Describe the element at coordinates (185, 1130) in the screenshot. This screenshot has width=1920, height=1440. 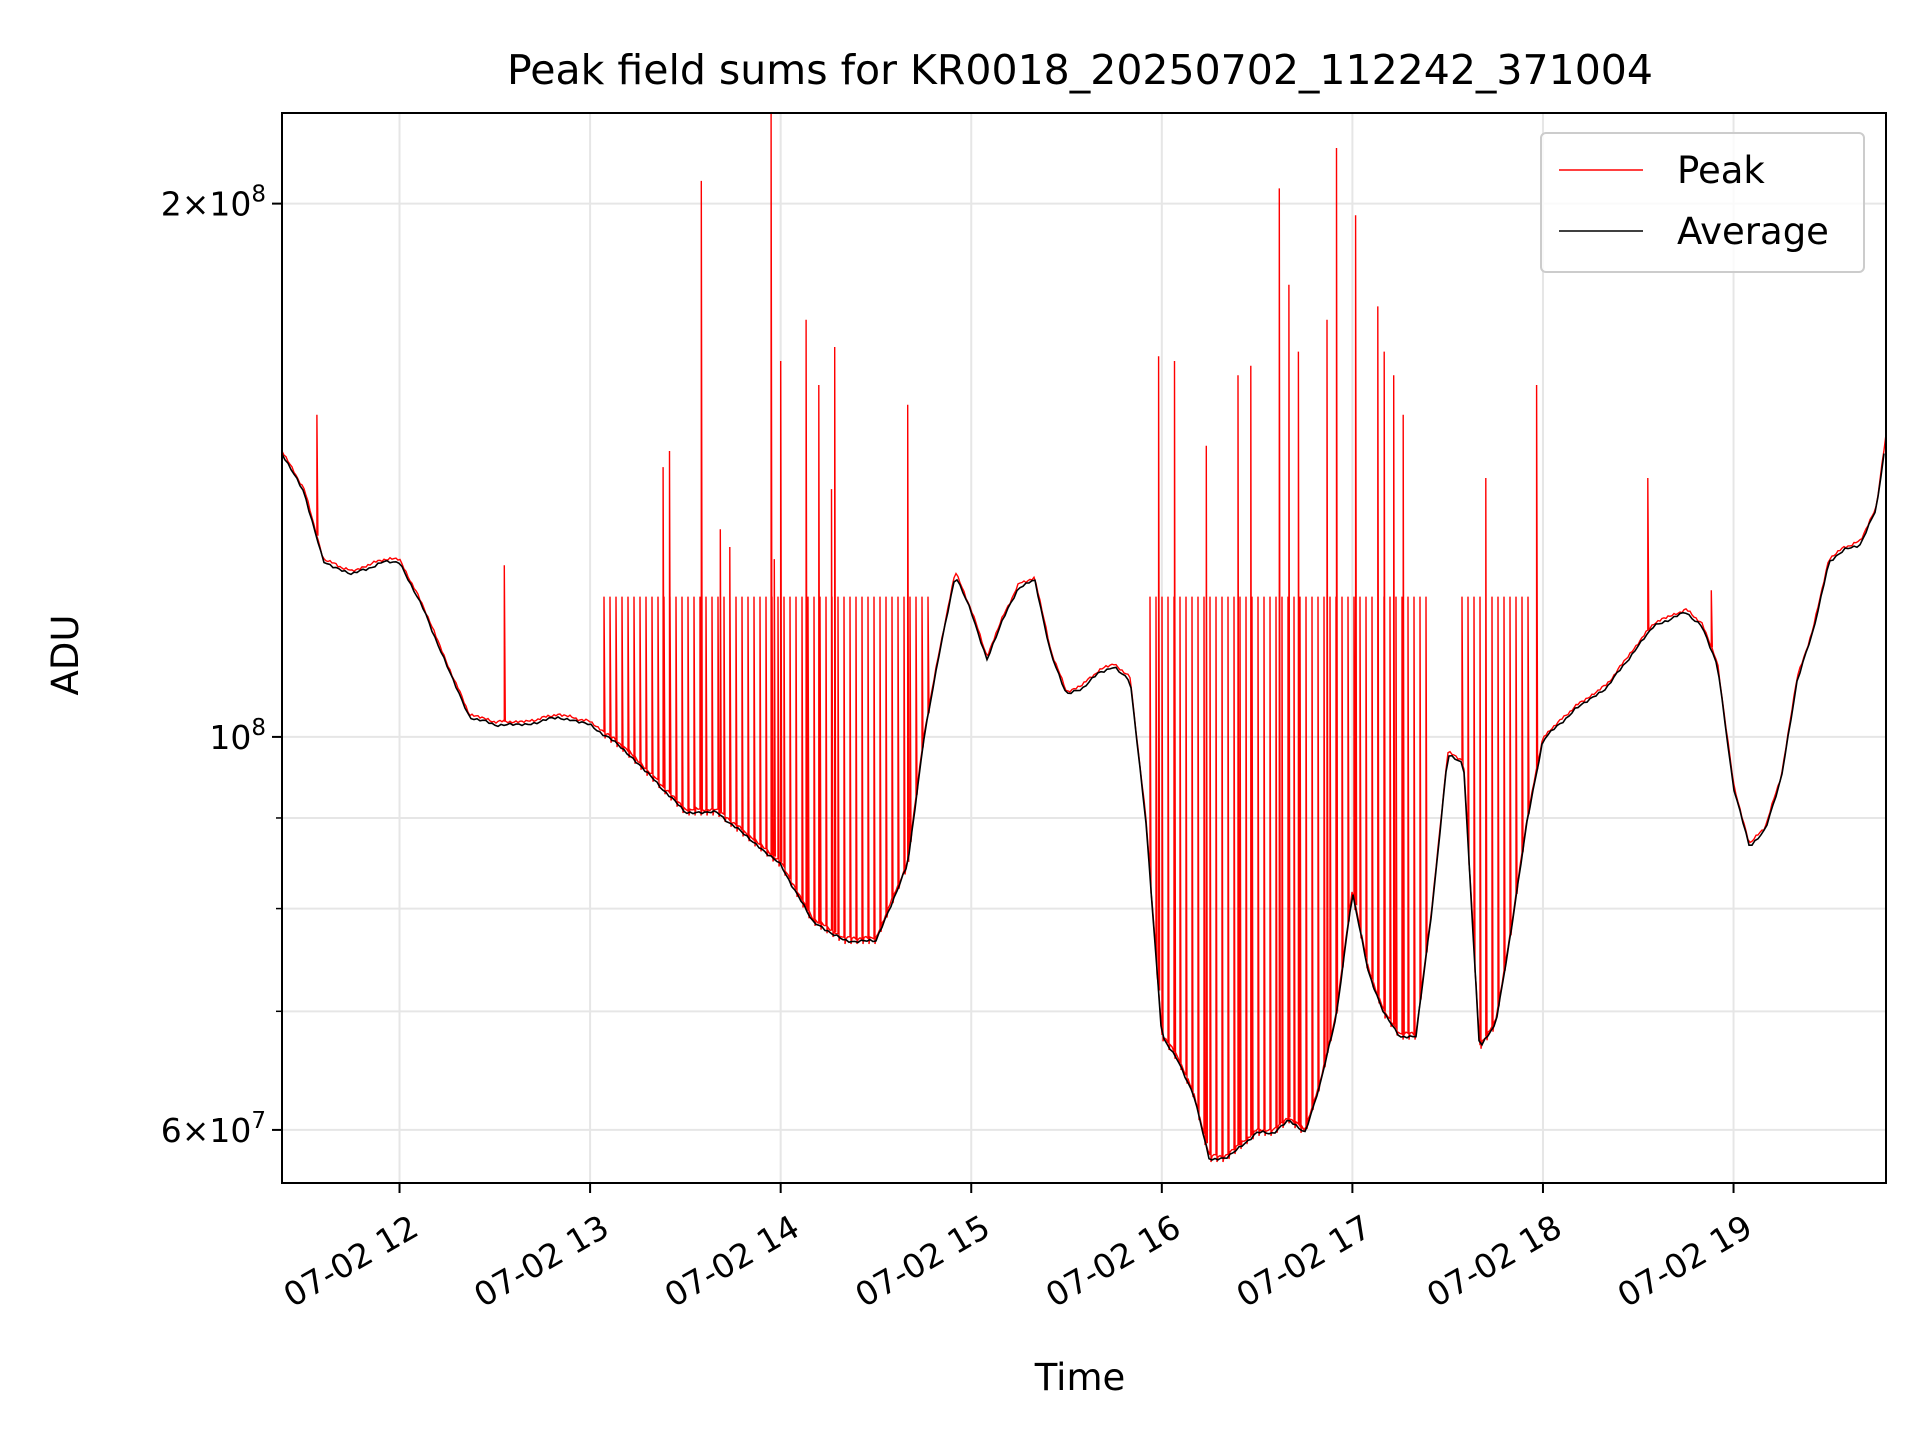
I see `y-tick-mantissa: 6×` at that location.